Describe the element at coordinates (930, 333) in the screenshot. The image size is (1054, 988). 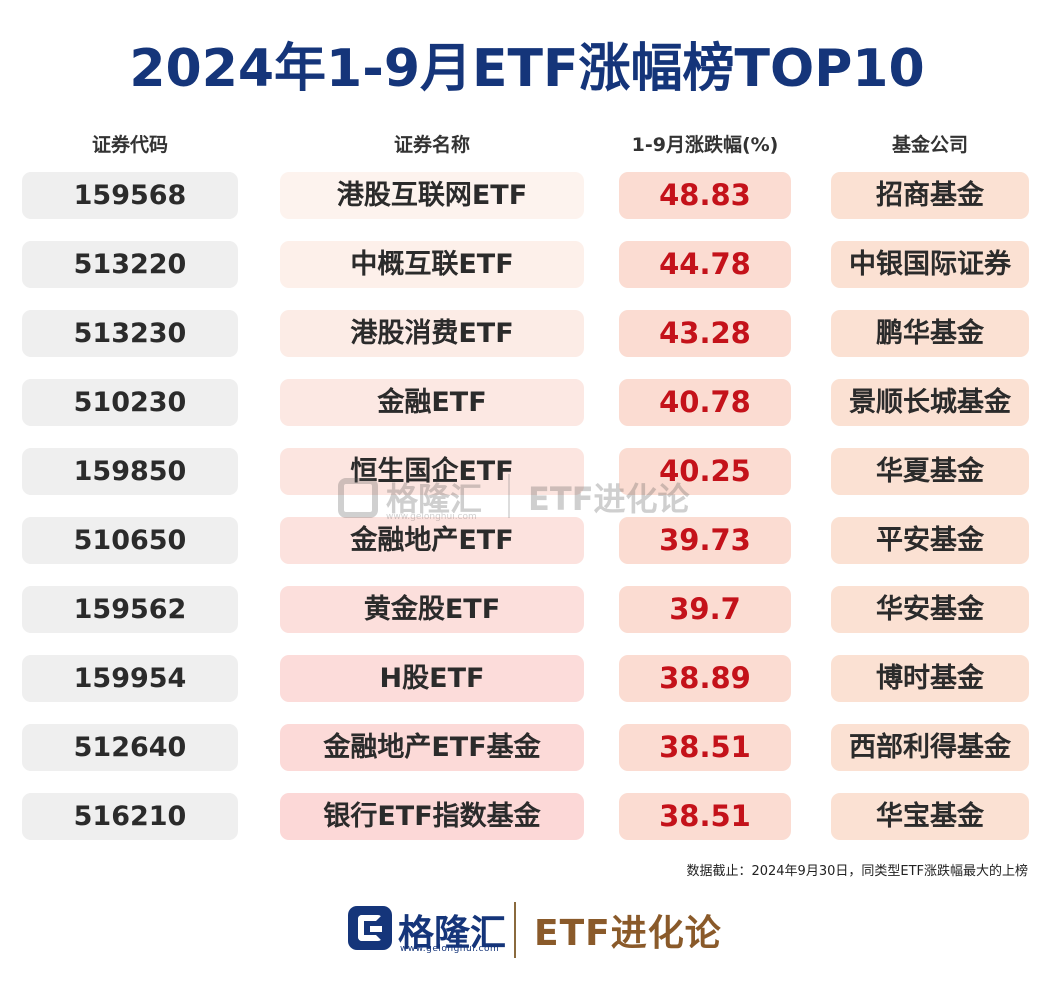
I see `fund-company: 鹏华基金` at that location.